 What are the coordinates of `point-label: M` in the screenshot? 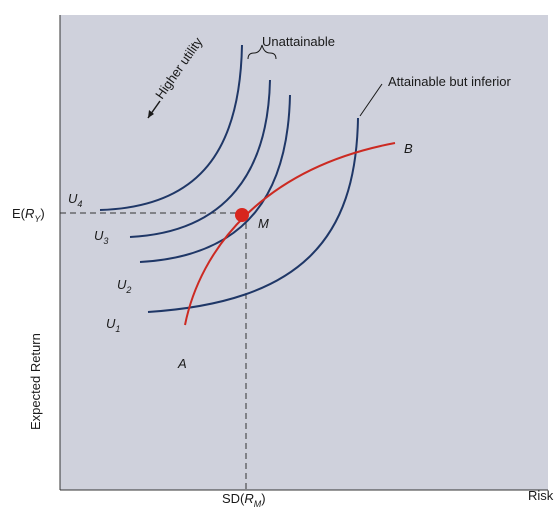 It's located at (263, 223).